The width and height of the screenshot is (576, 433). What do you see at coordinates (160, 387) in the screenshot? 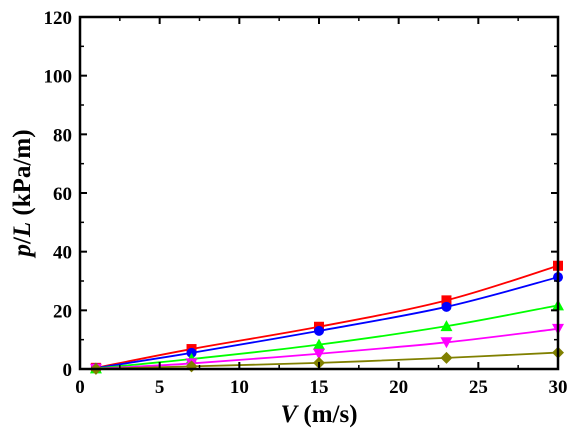
I see `x-tick-label: 5` at bounding box center [160, 387].